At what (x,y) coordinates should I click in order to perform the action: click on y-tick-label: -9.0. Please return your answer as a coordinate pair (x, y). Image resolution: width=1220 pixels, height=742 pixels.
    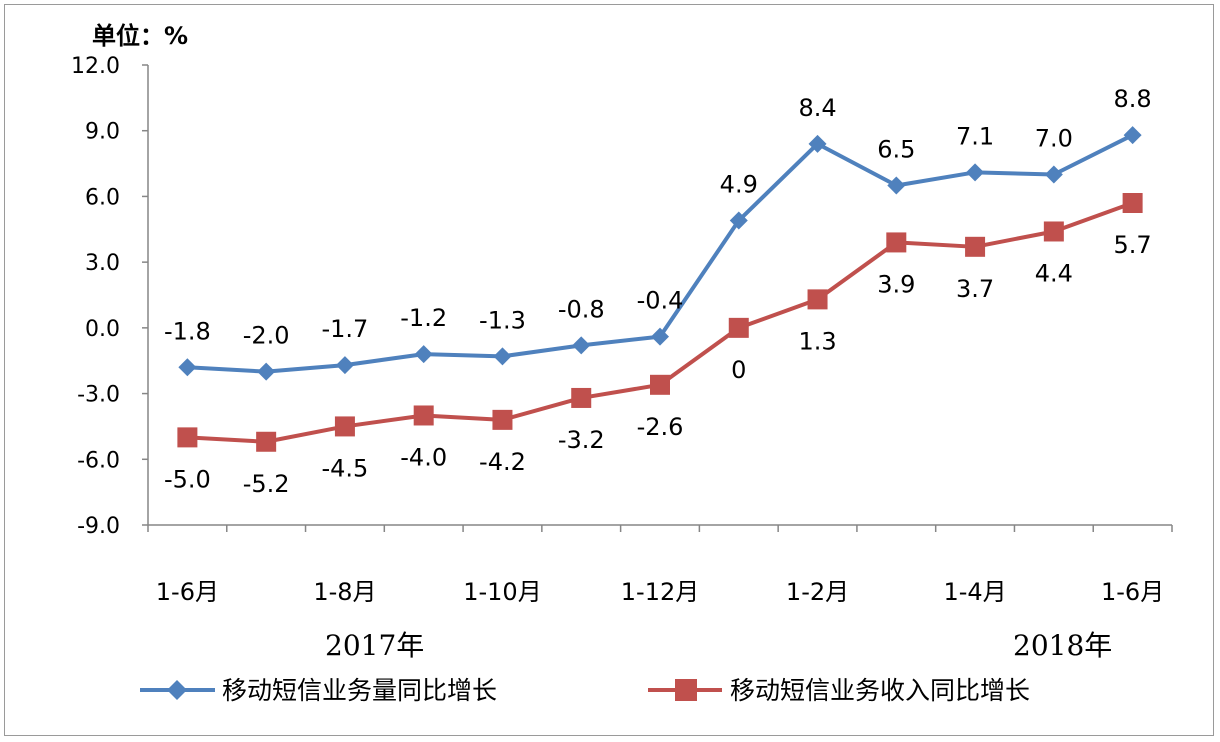
    Looking at the image, I should click on (98, 526).